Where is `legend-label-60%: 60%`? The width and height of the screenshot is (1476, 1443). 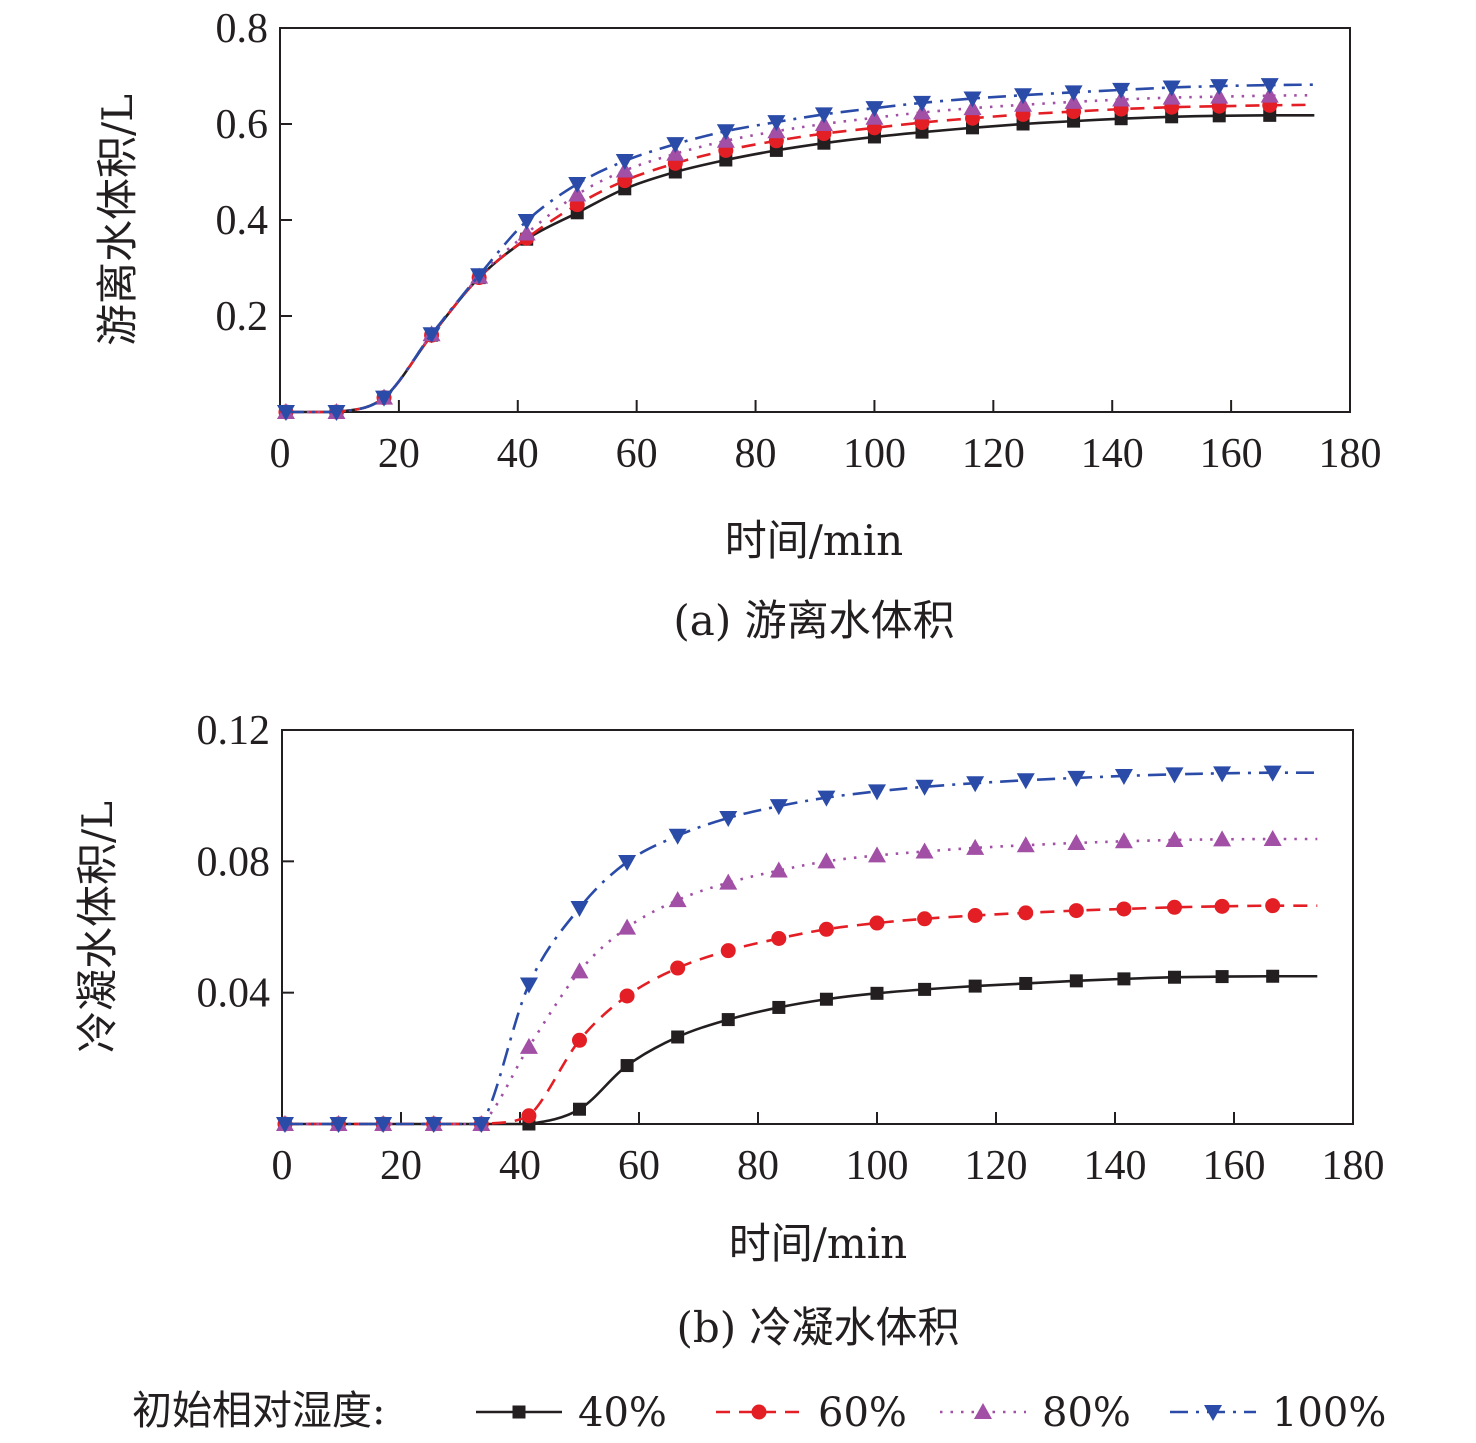 legend-label-60%: 60% is located at coordinates (862, 1413).